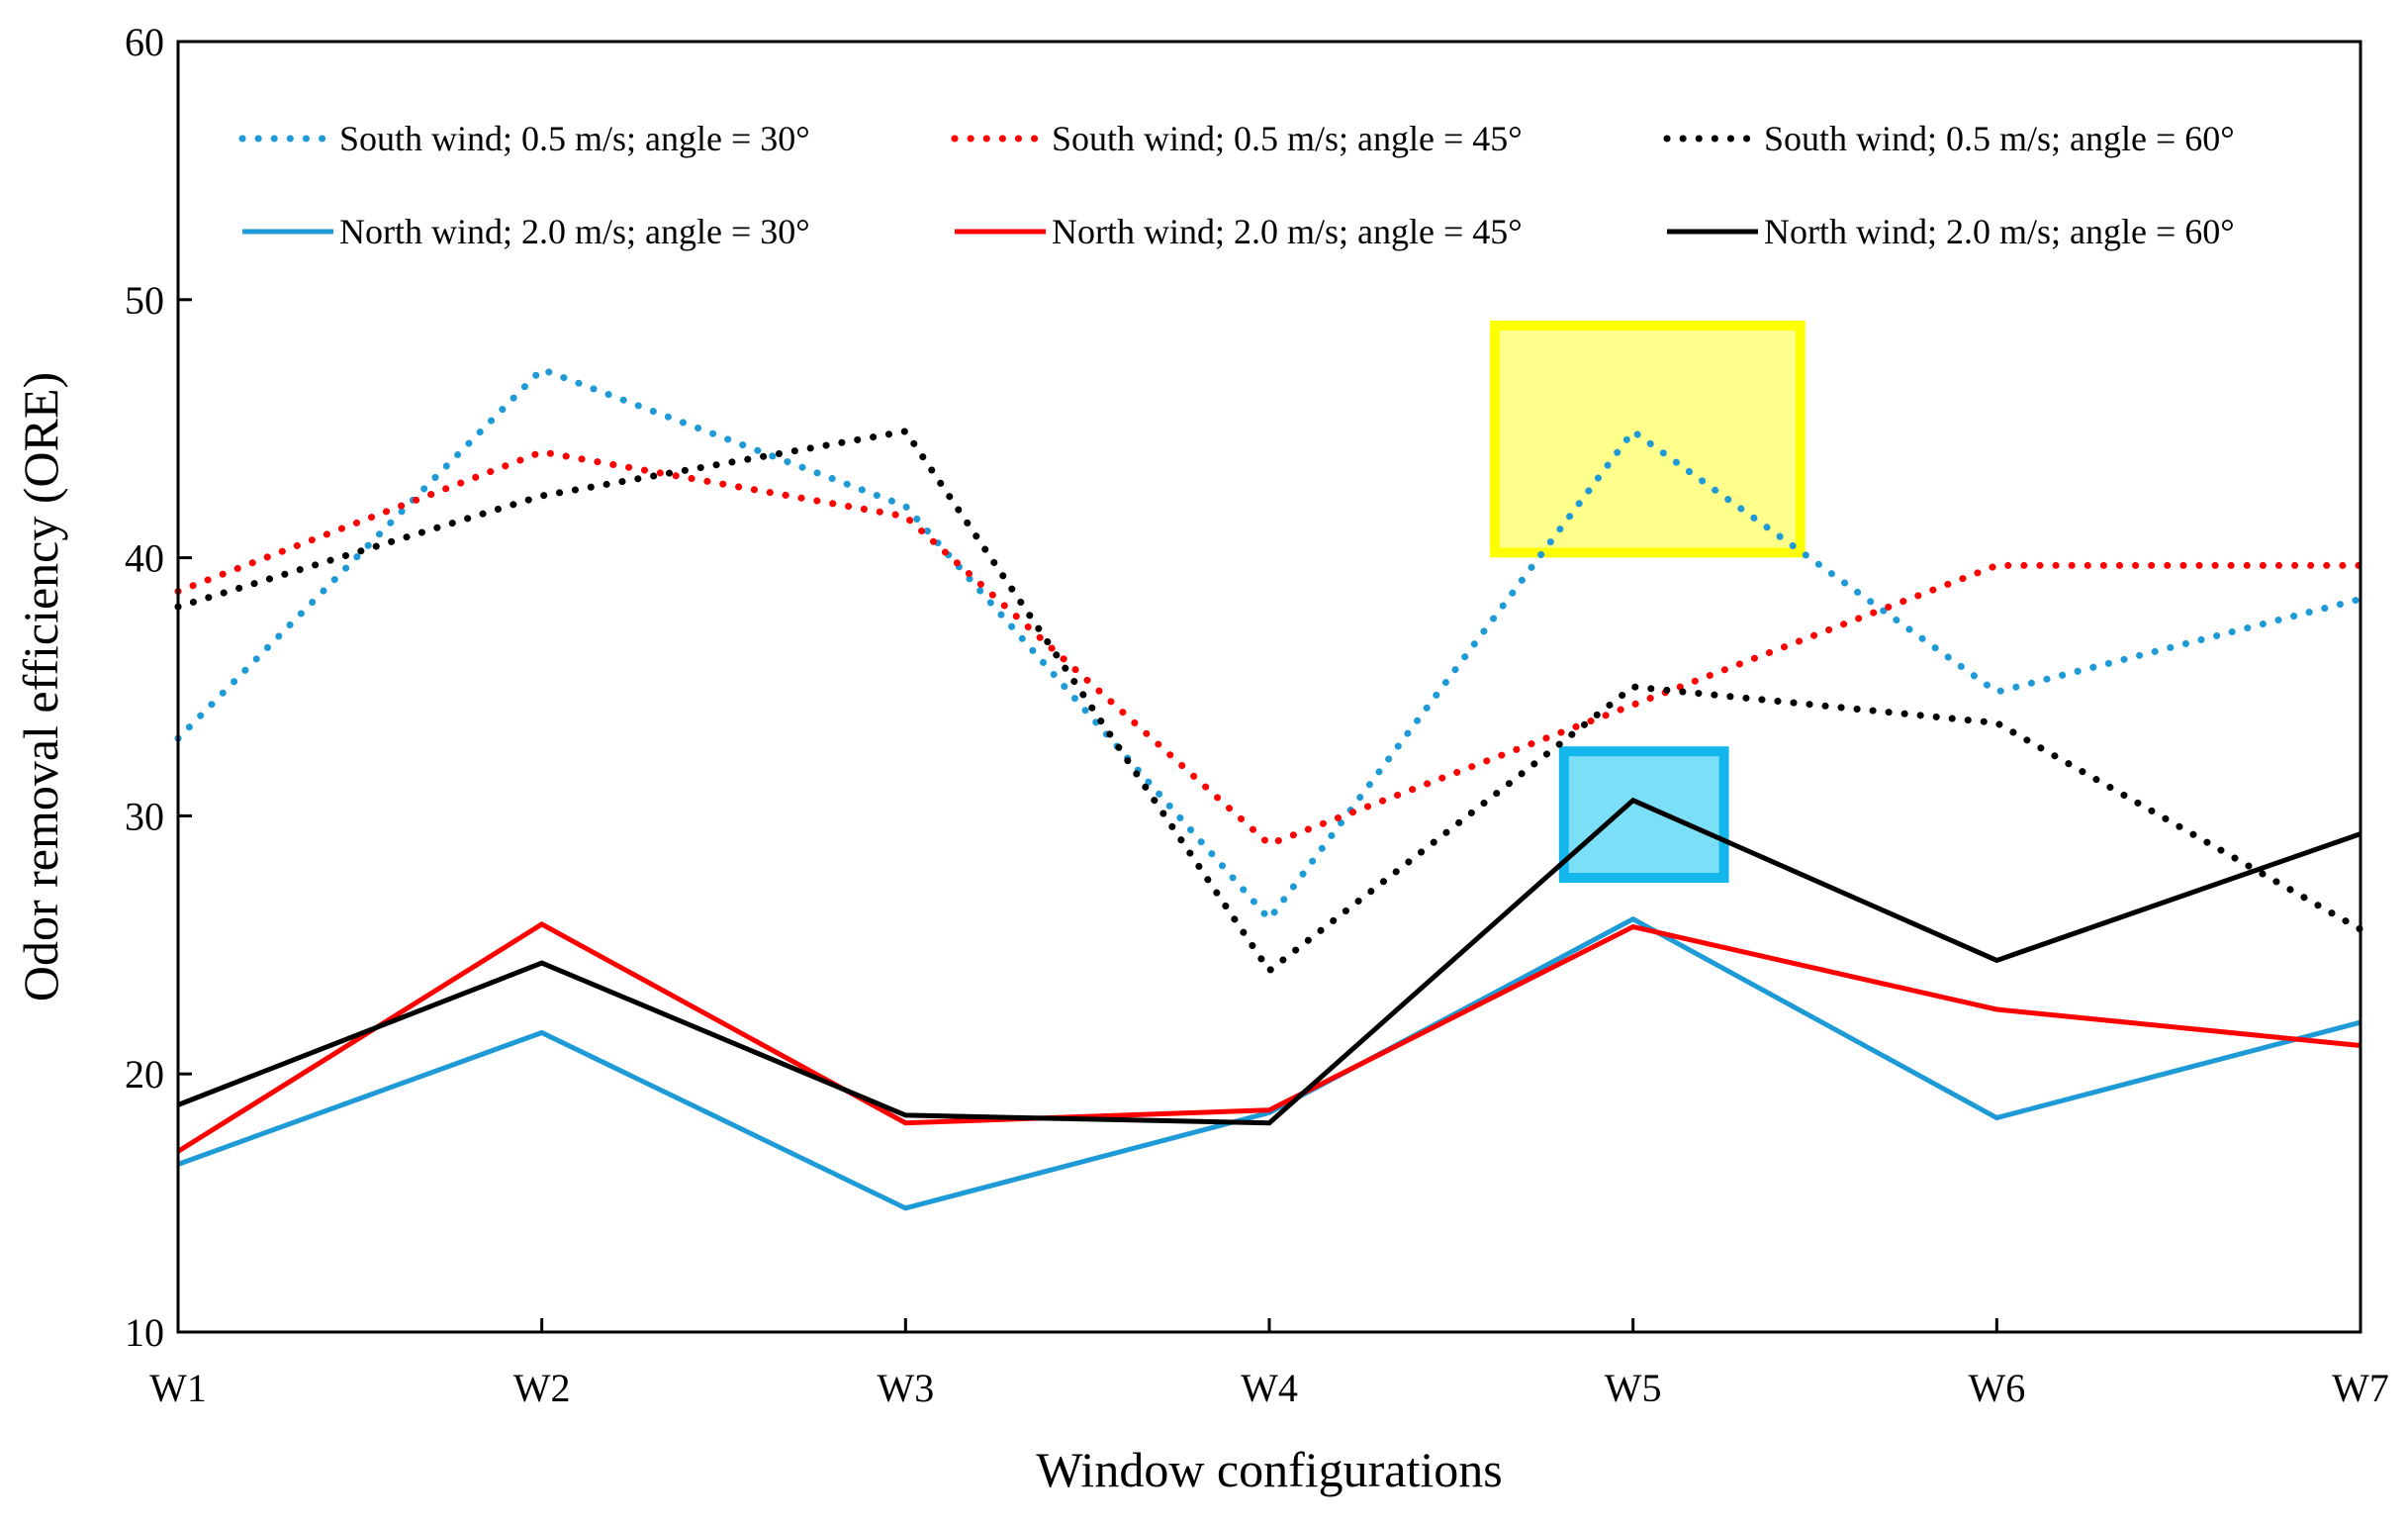 The width and height of the screenshot is (2408, 1527). What do you see at coordinates (158, 687) in the screenshot?
I see `y-axis: 10 20 30 40 50 60` at bounding box center [158, 687].